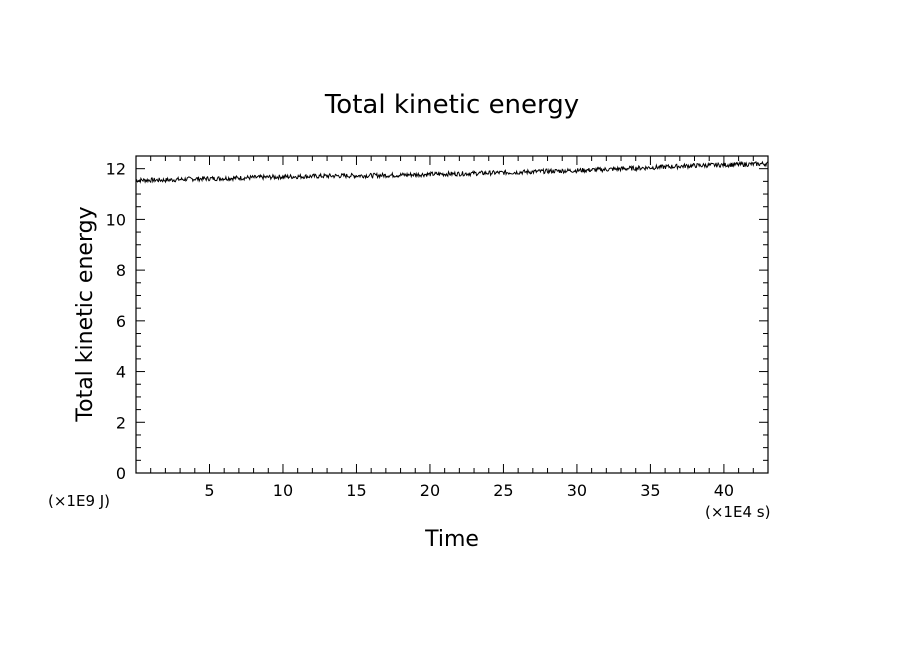  I want to click on series-line, so click(452, 172).